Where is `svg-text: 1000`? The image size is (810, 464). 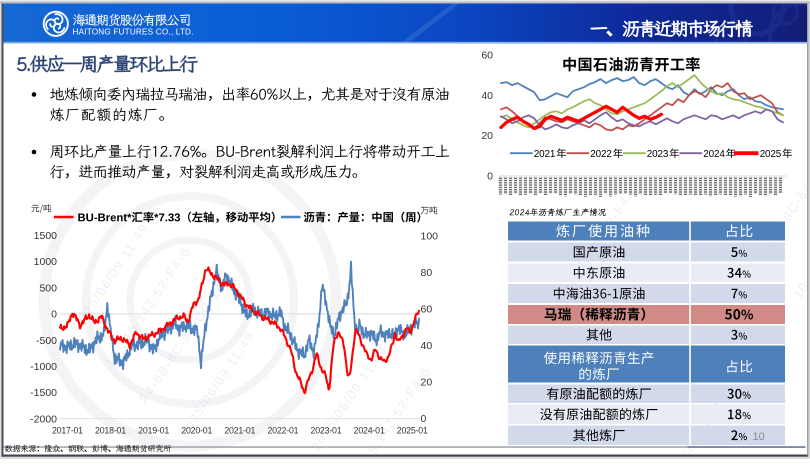 svg-text: 1000 is located at coordinates (46, 262).